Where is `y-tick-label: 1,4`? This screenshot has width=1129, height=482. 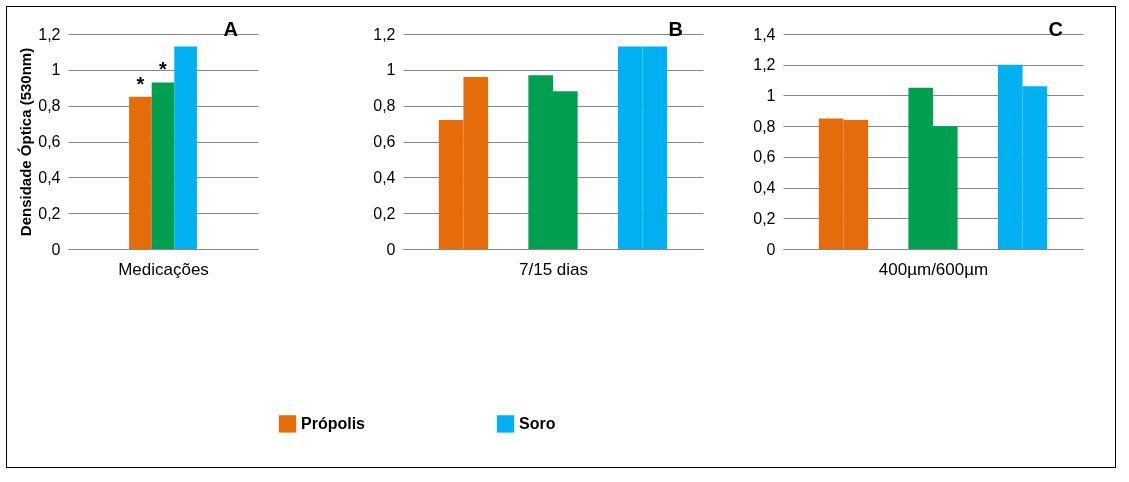 y-tick-label: 1,4 is located at coordinates (764, 34).